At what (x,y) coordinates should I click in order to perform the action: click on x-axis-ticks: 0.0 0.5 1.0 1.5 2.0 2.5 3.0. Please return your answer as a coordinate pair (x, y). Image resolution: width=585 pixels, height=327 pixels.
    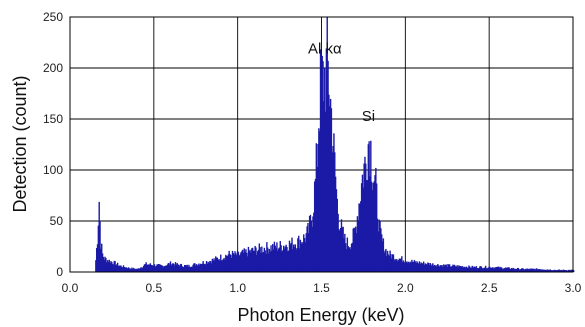
    Looking at the image, I should click on (322, 288).